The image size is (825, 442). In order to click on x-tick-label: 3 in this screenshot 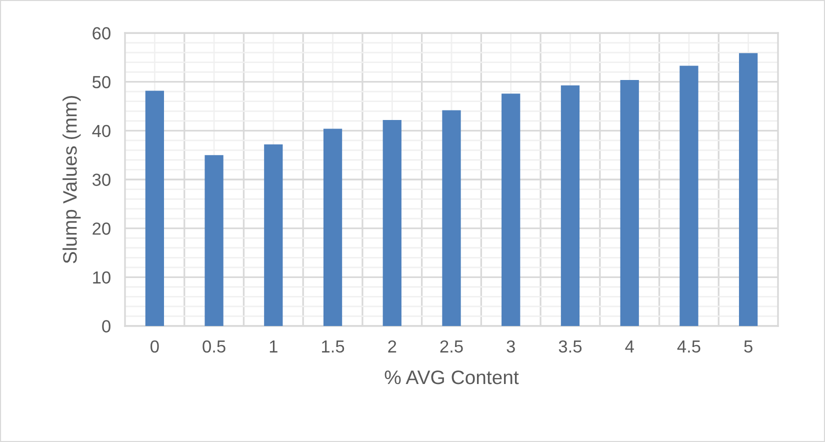, I will do `click(510, 346)`.